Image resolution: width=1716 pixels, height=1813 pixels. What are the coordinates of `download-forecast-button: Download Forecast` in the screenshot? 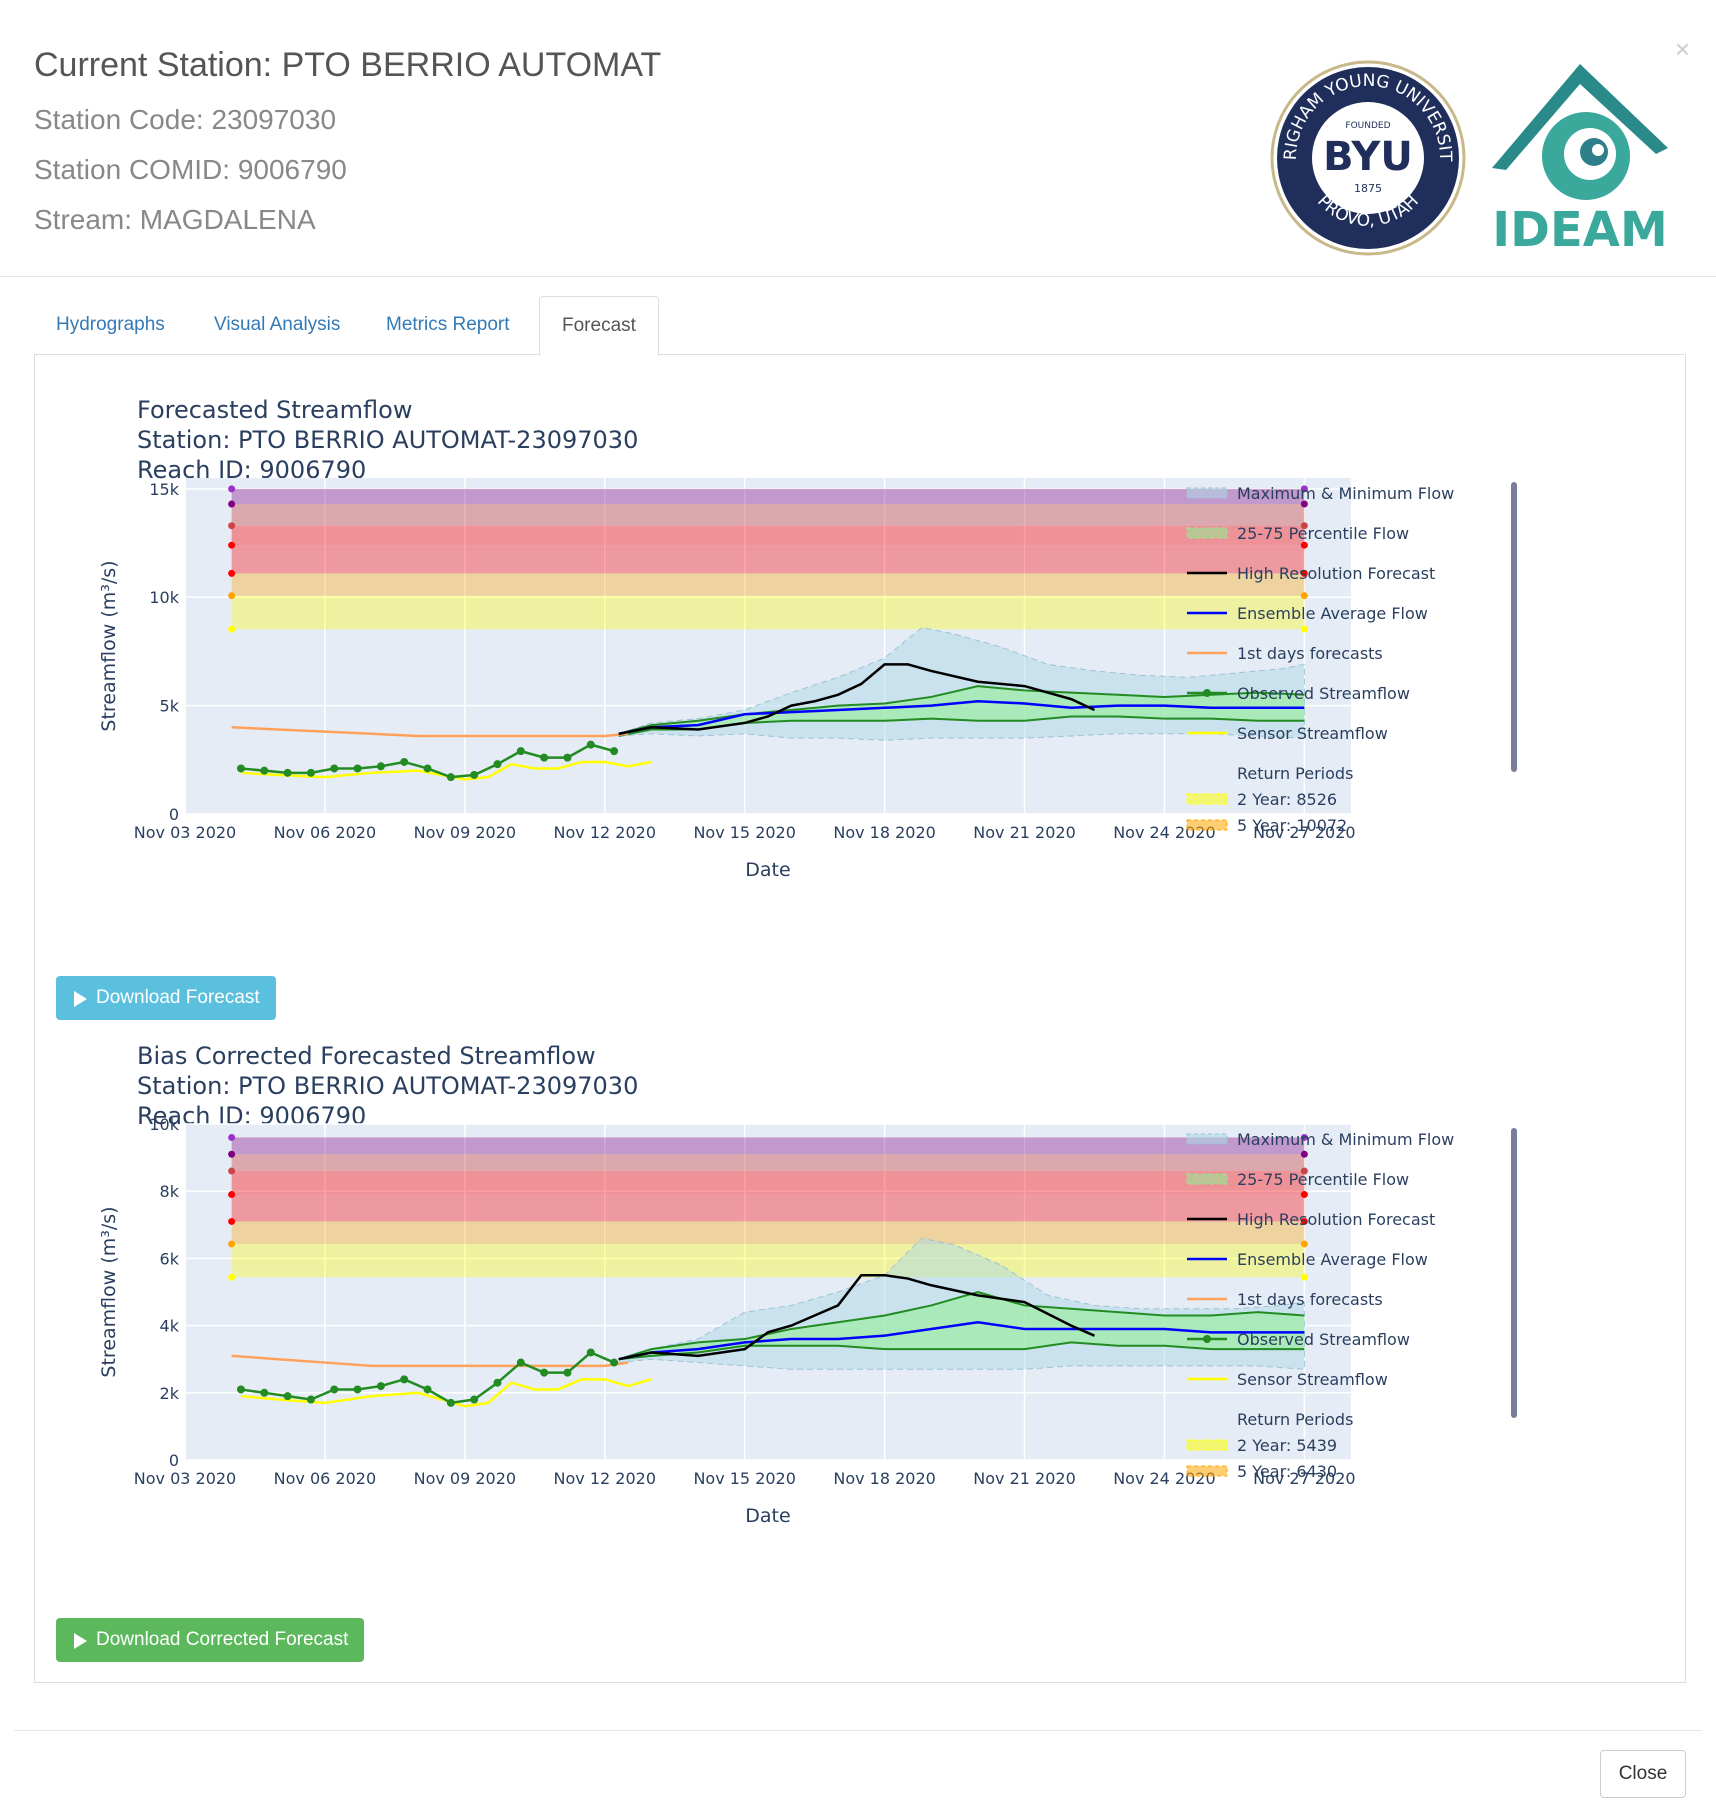 It's located at (166, 998).